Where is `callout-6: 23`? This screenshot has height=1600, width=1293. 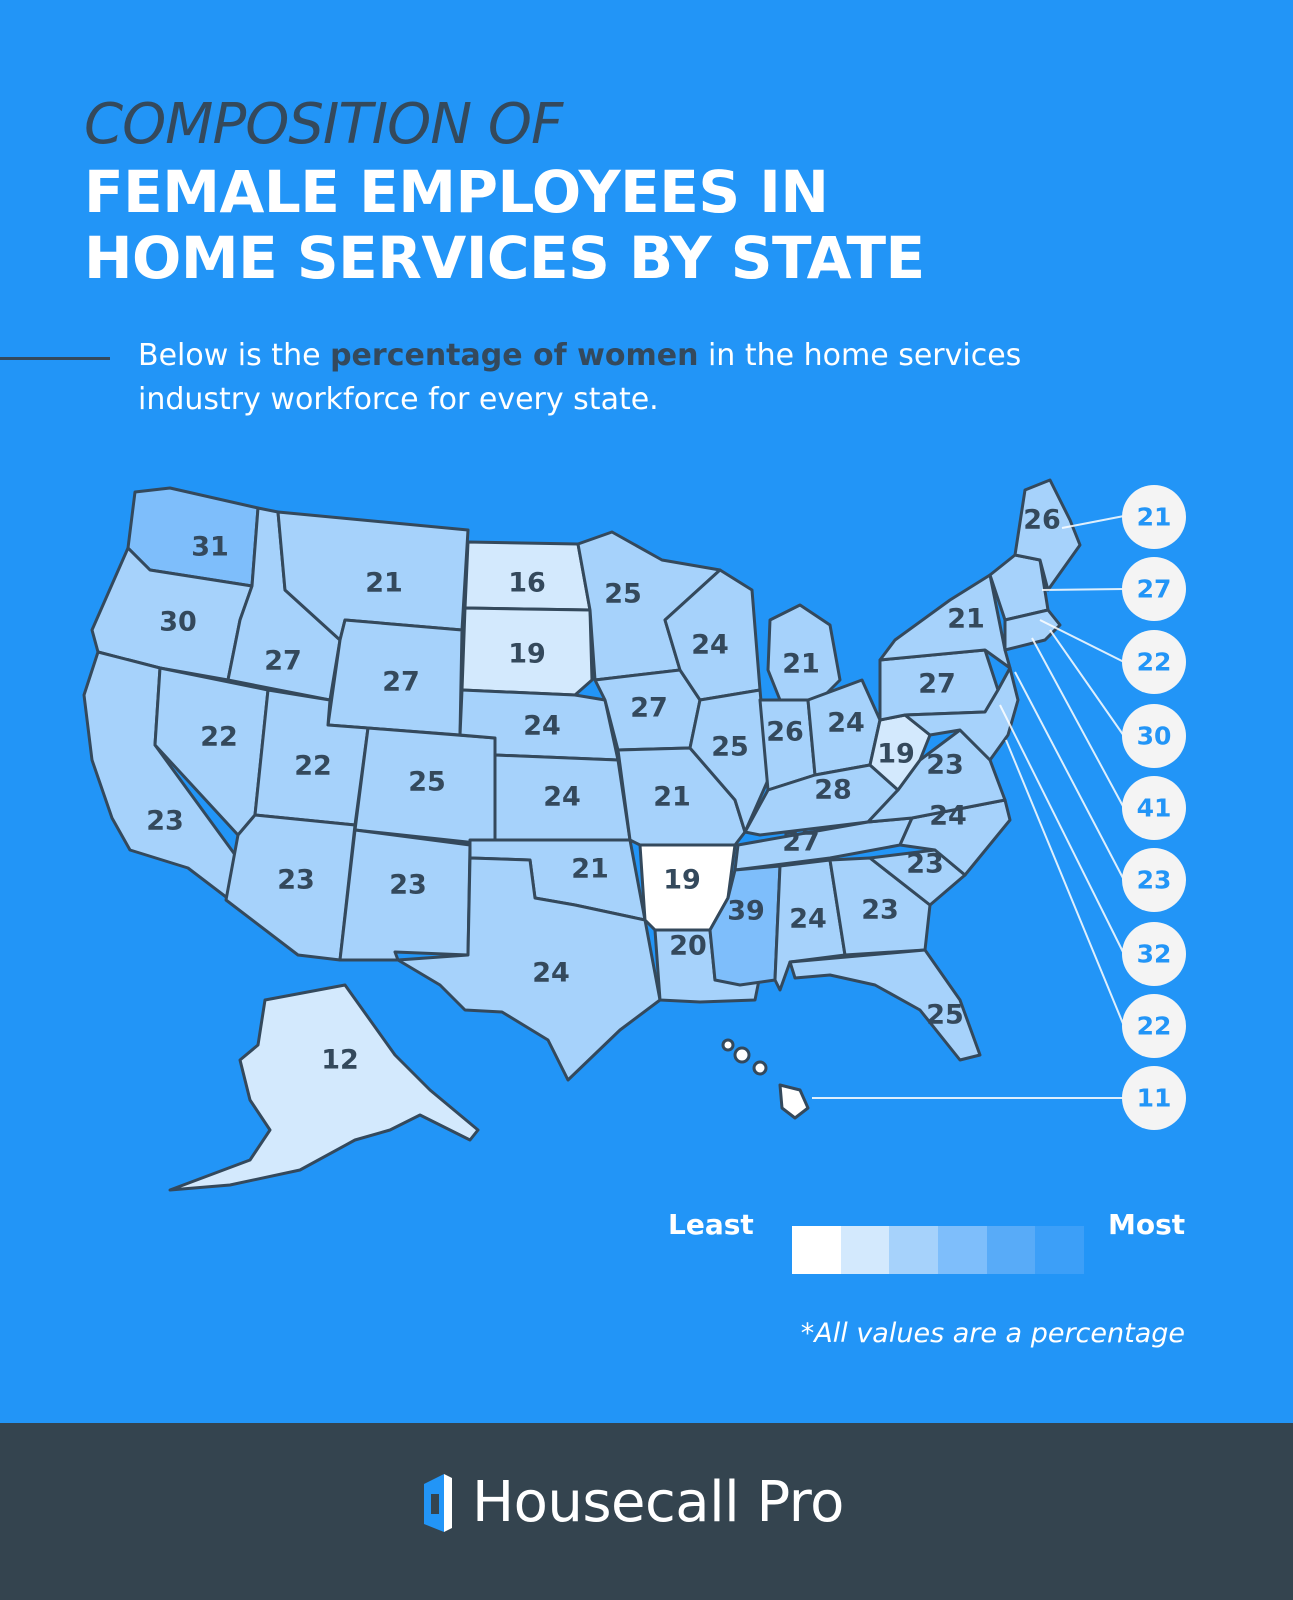
callout-6: 23 is located at coordinates (1154, 880).